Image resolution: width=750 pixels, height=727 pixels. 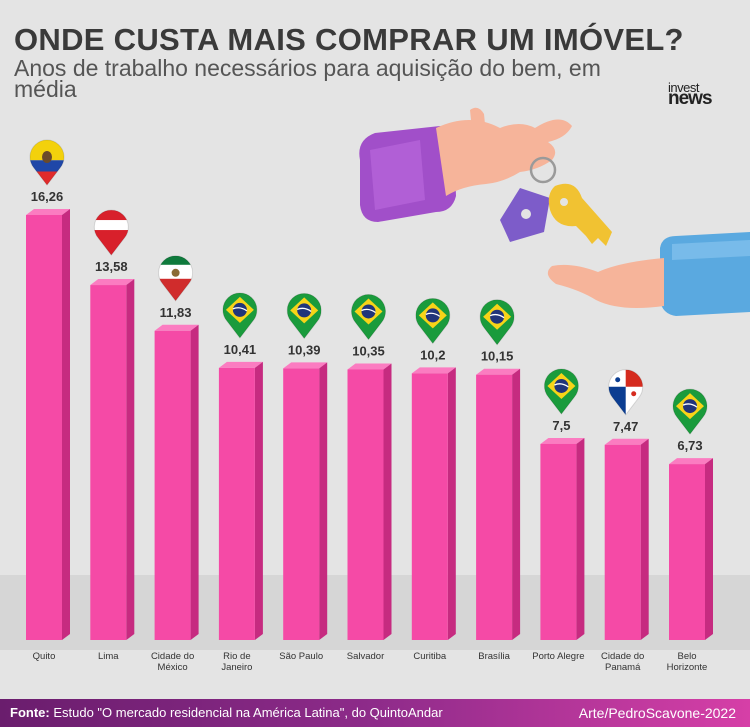 I want to click on category-label: Rio de Janeiro, so click(x=236, y=662).